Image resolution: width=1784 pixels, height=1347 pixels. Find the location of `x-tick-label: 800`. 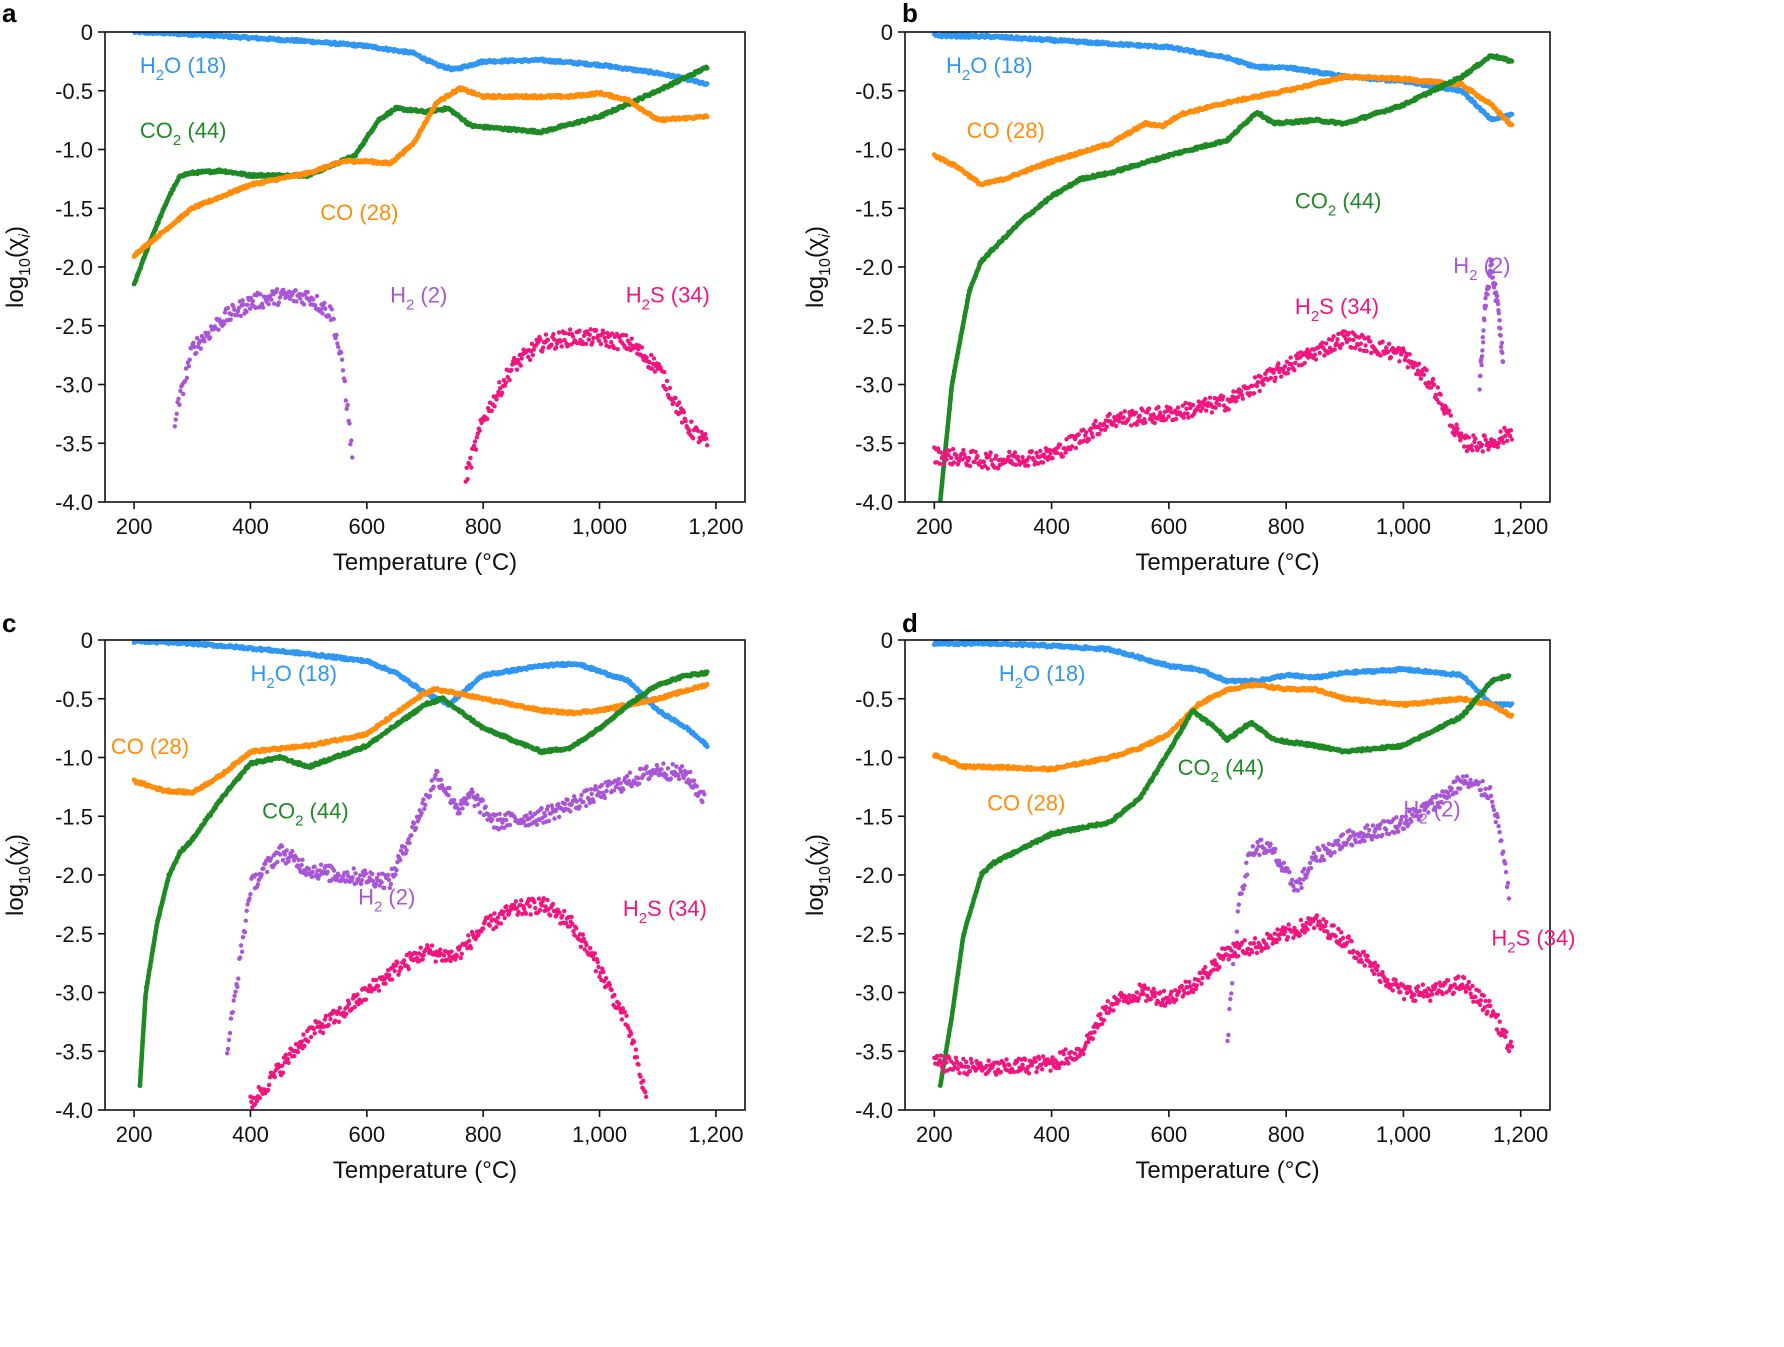

x-tick-label: 800 is located at coordinates (483, 526).